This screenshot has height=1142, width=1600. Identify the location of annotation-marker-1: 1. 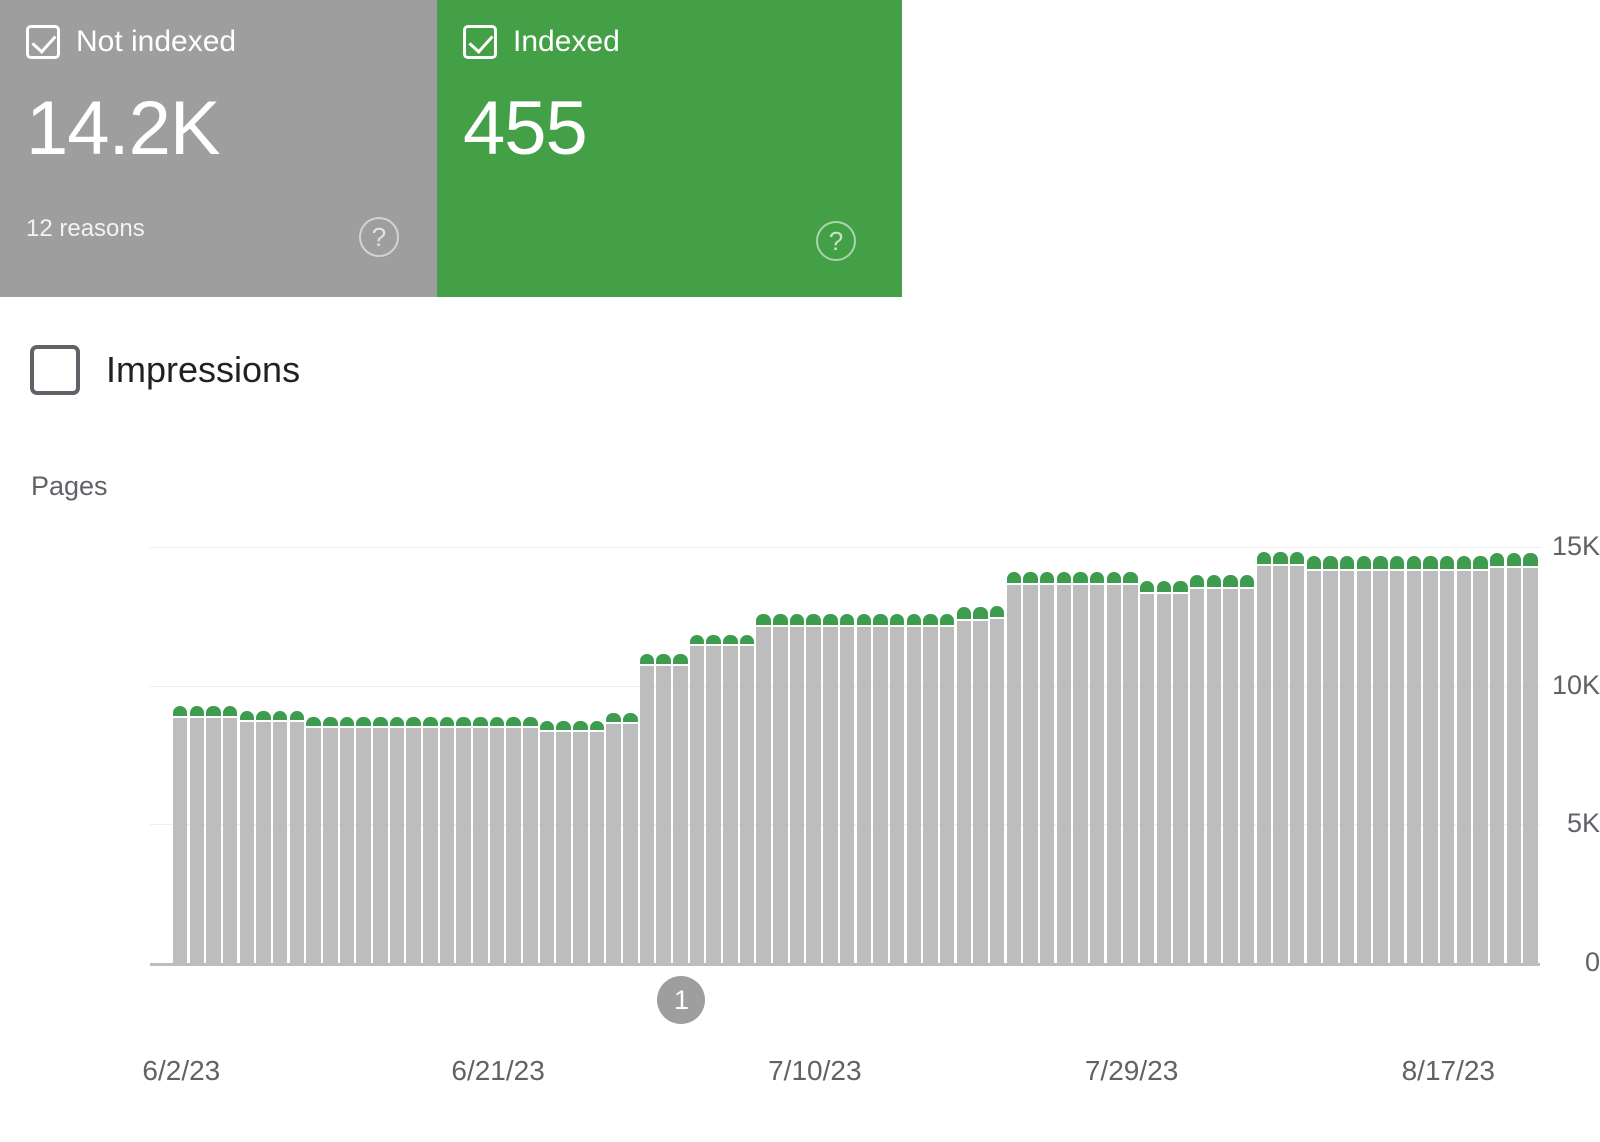
(681, 1000).